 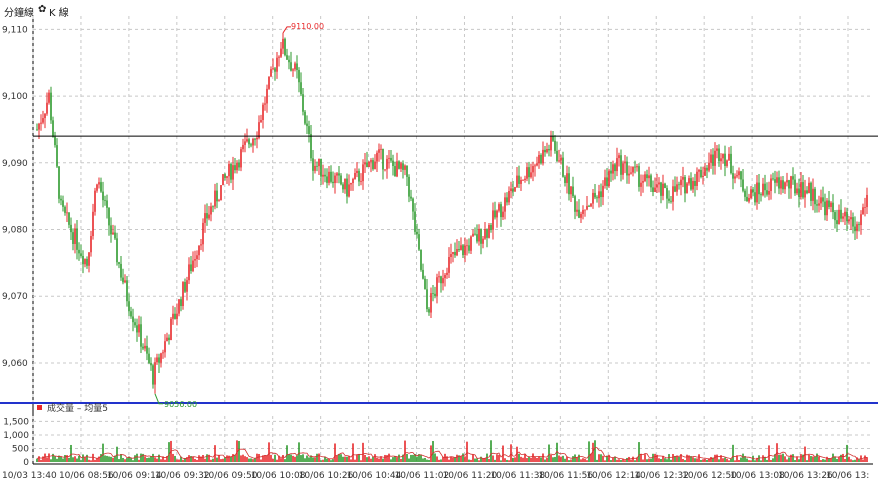 I want to click on tab-minute-line: 分鐘線, so click(x=19, y=13).